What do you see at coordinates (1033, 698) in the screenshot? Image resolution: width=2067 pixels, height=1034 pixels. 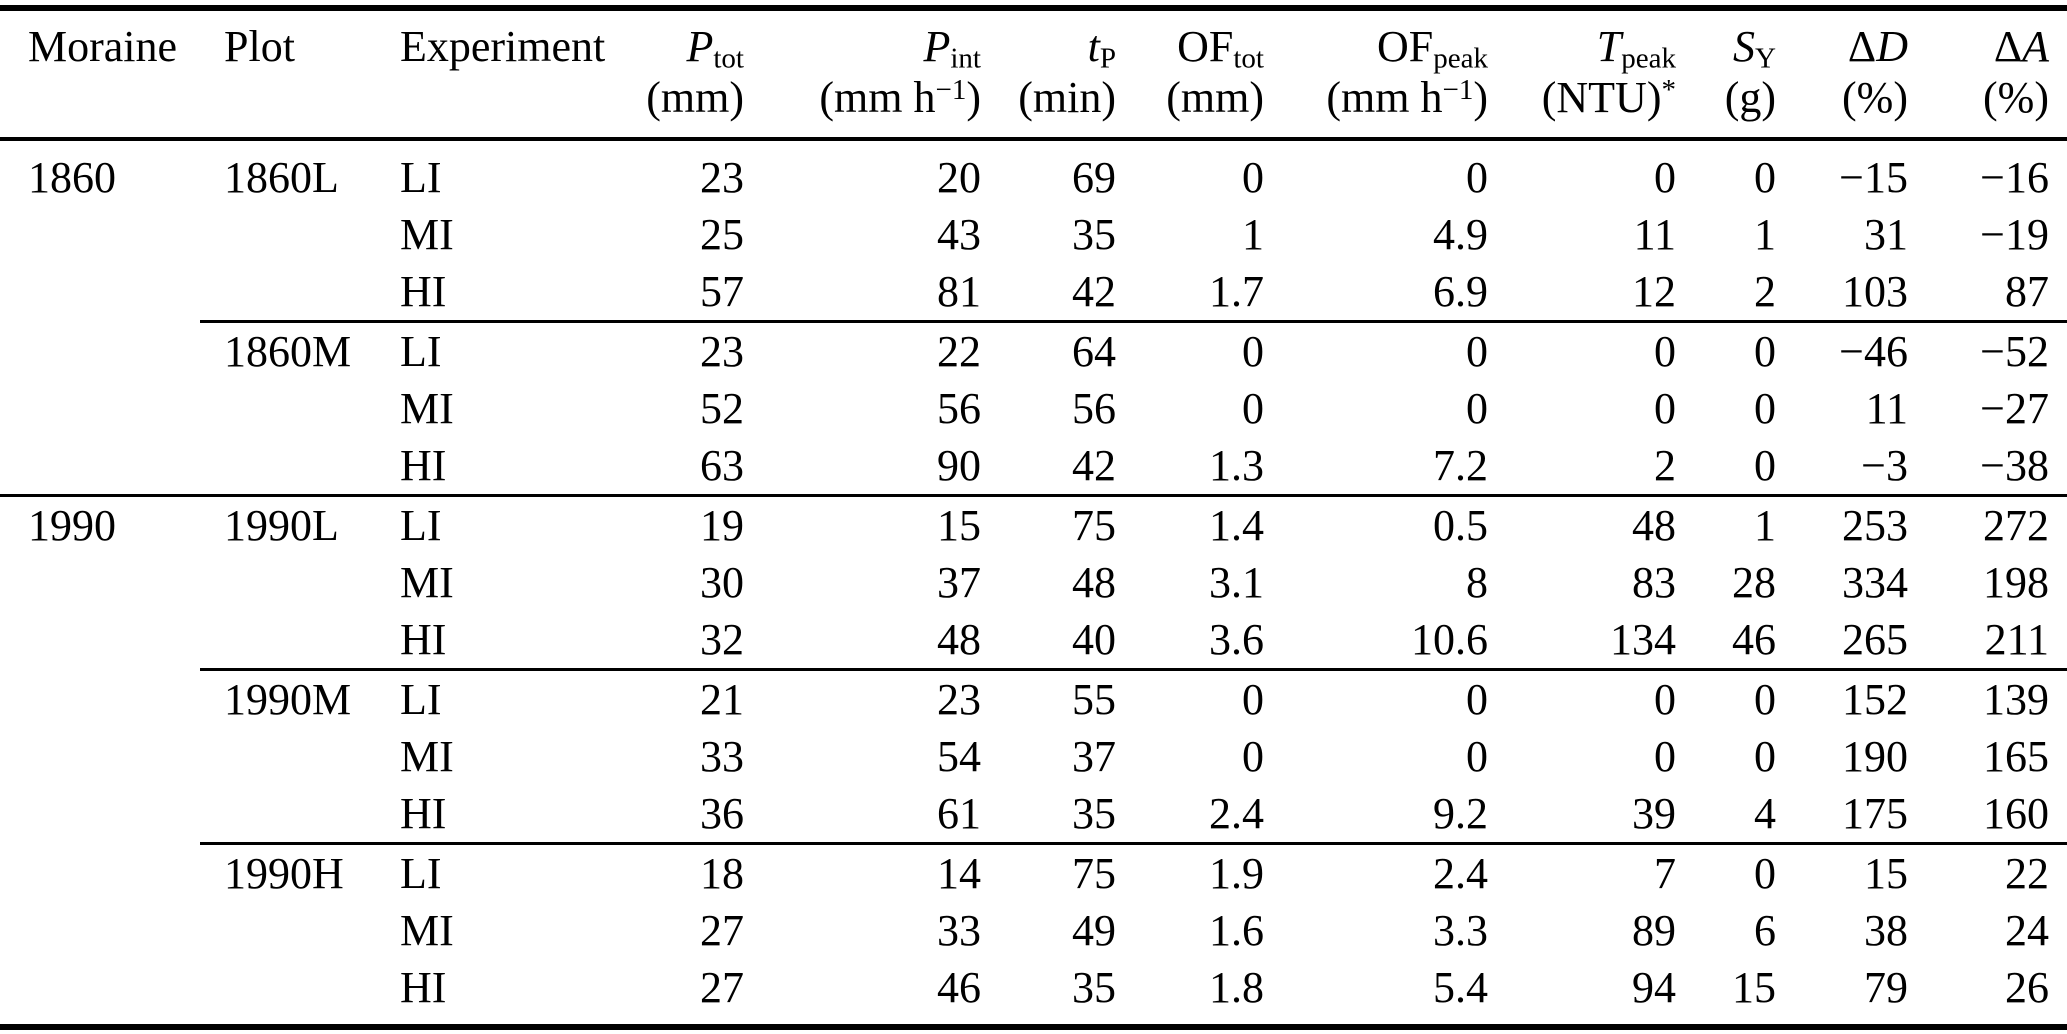 I see `table-row: 1990M LI 21 23 55 0 0 0 0 152 139` at bounding box center [1033, 698].